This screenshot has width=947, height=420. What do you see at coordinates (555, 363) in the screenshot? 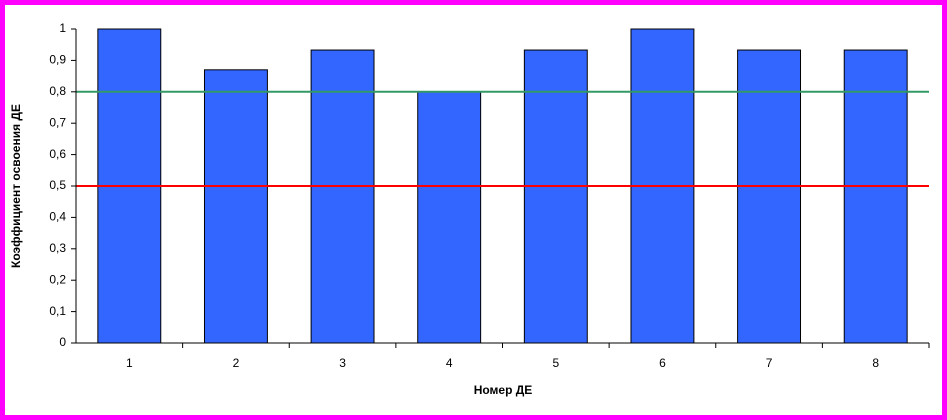
I see `x-tick-label: 5` at bounding box center [555, 363].